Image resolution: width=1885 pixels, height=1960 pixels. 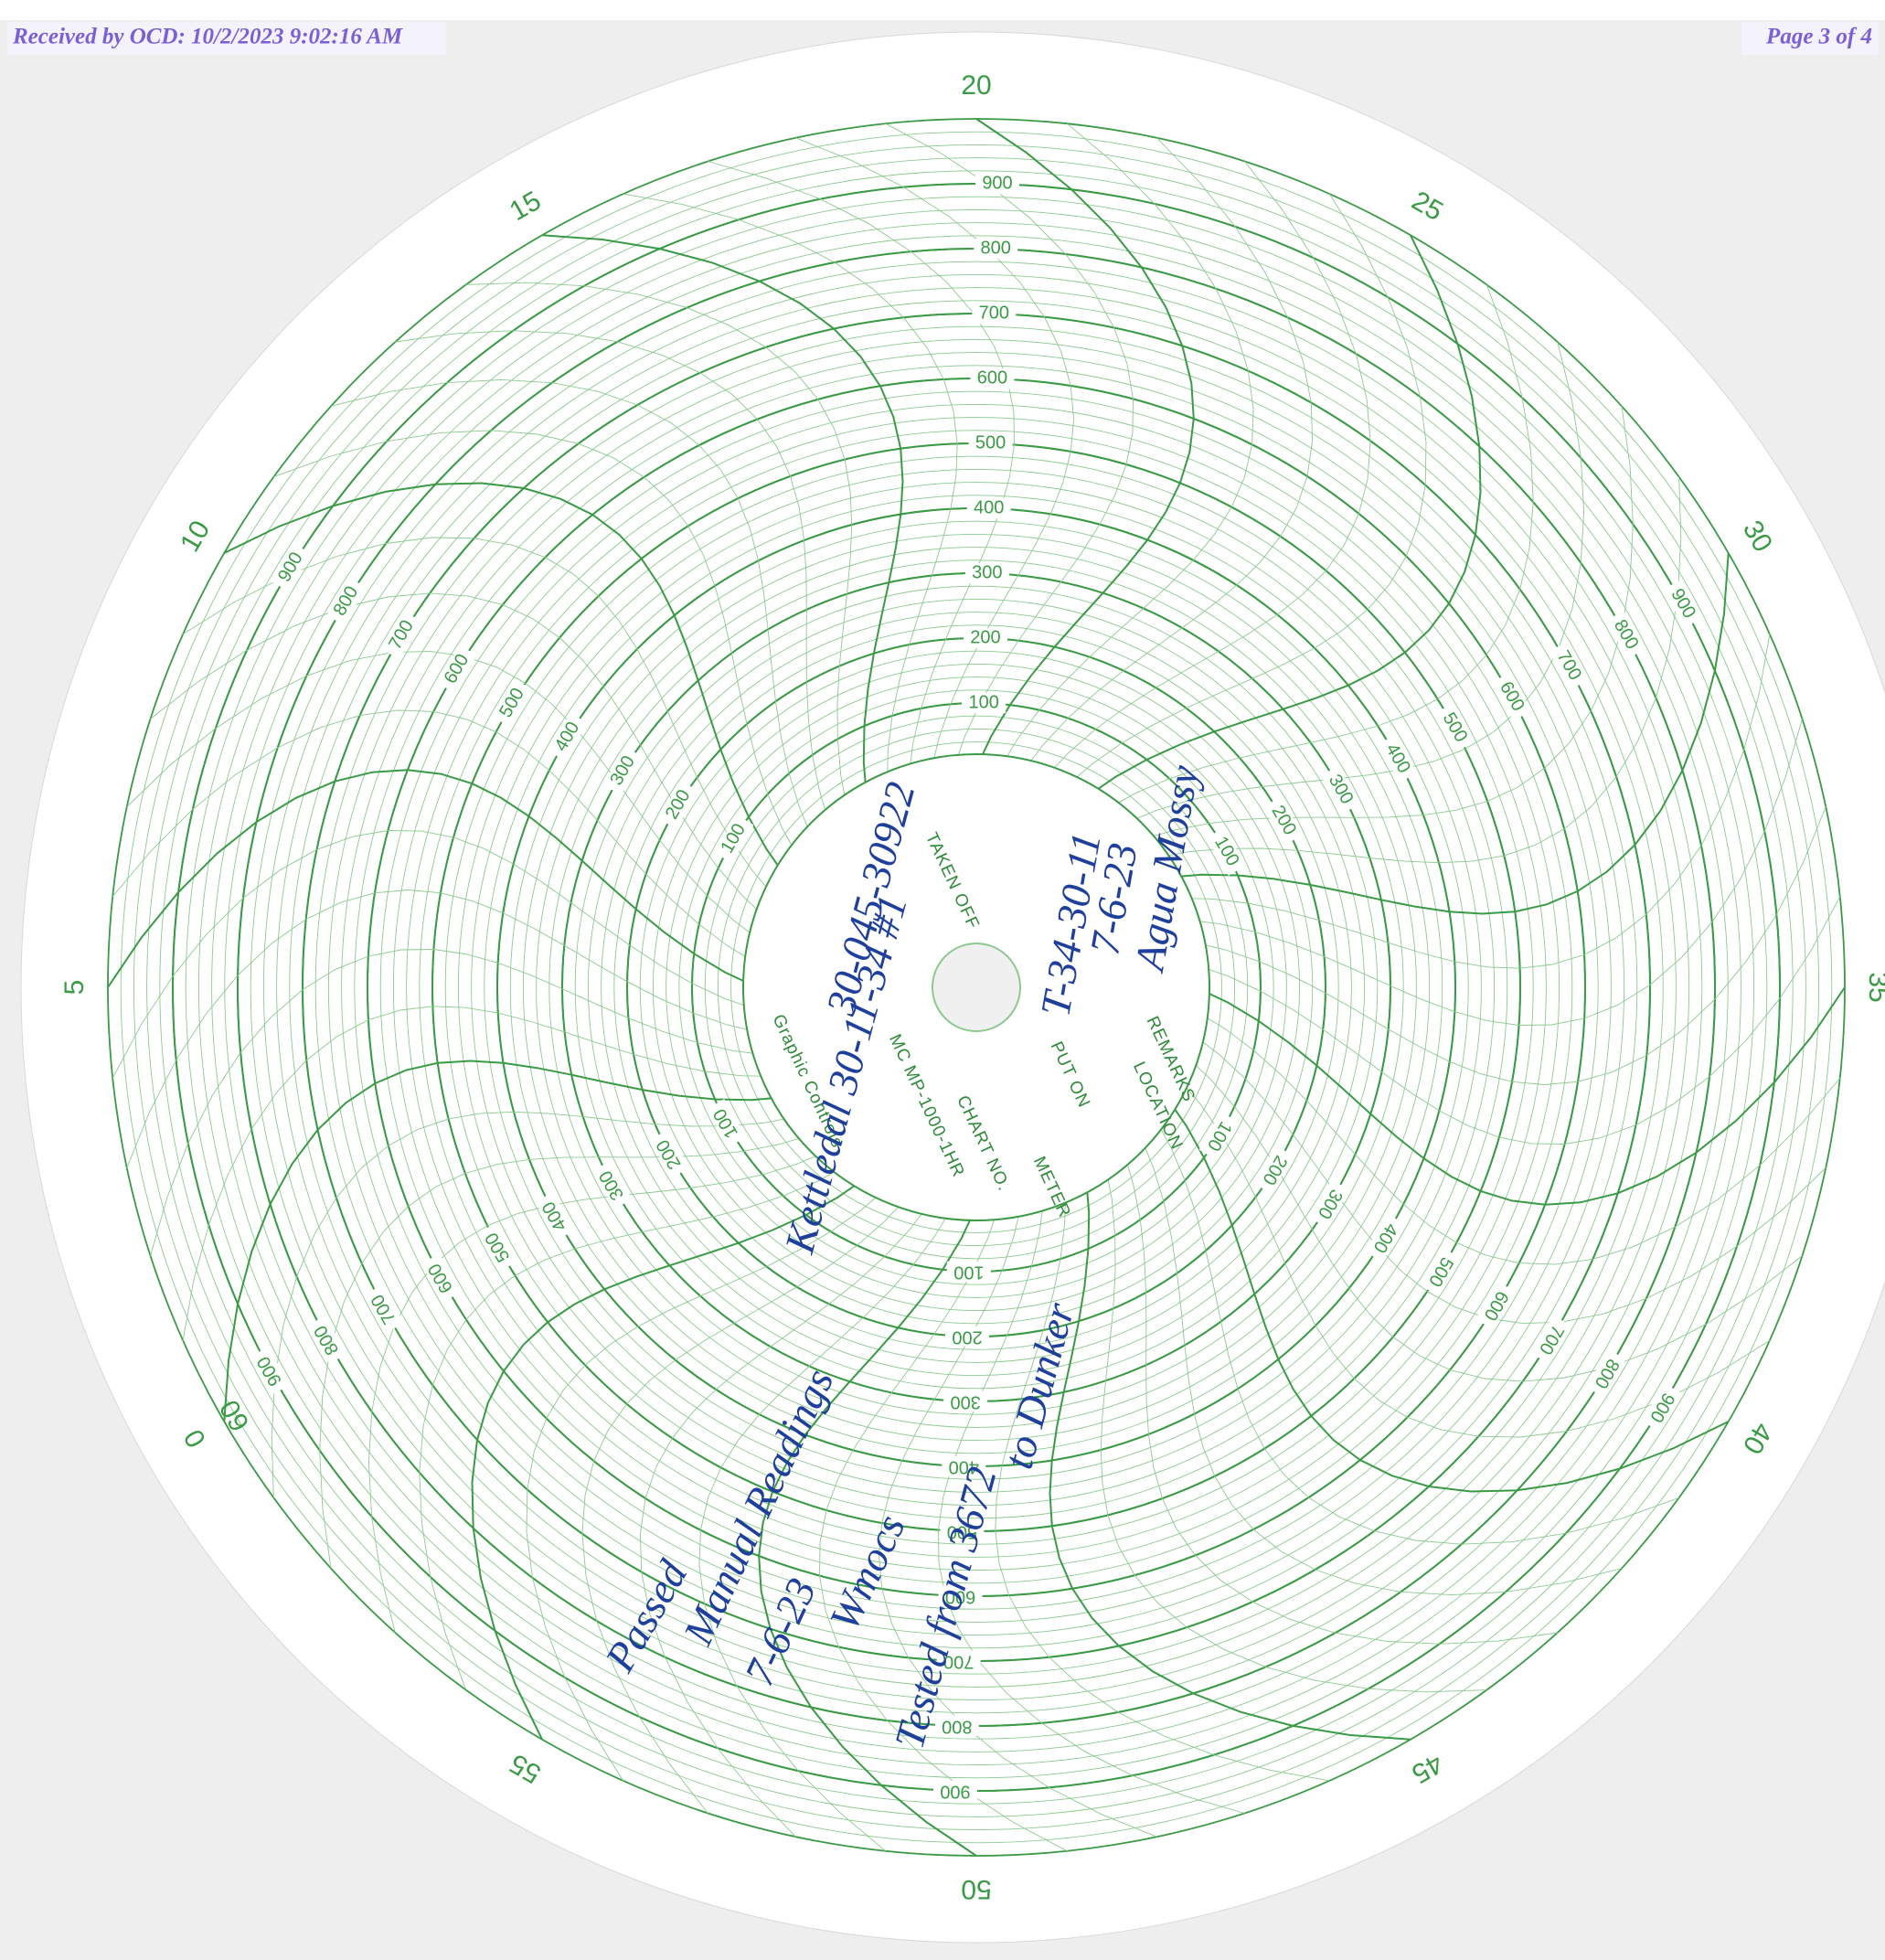 What do you see at coordinates (1874, 987) in the screenshot?
I see `minute-label: 35` at bounding box center [1874, 987].